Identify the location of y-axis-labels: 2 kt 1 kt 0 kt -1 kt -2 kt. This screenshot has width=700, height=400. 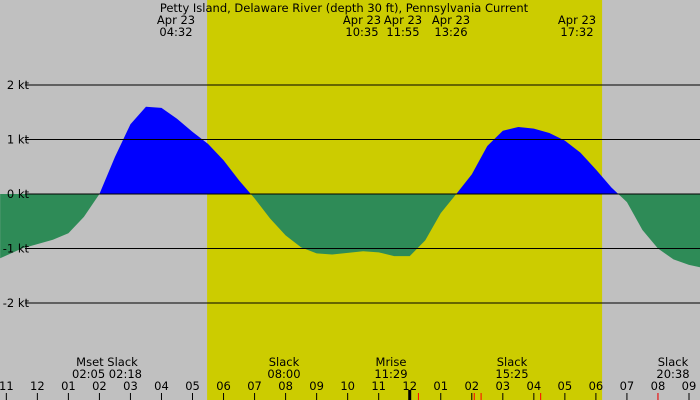
(16, 194).